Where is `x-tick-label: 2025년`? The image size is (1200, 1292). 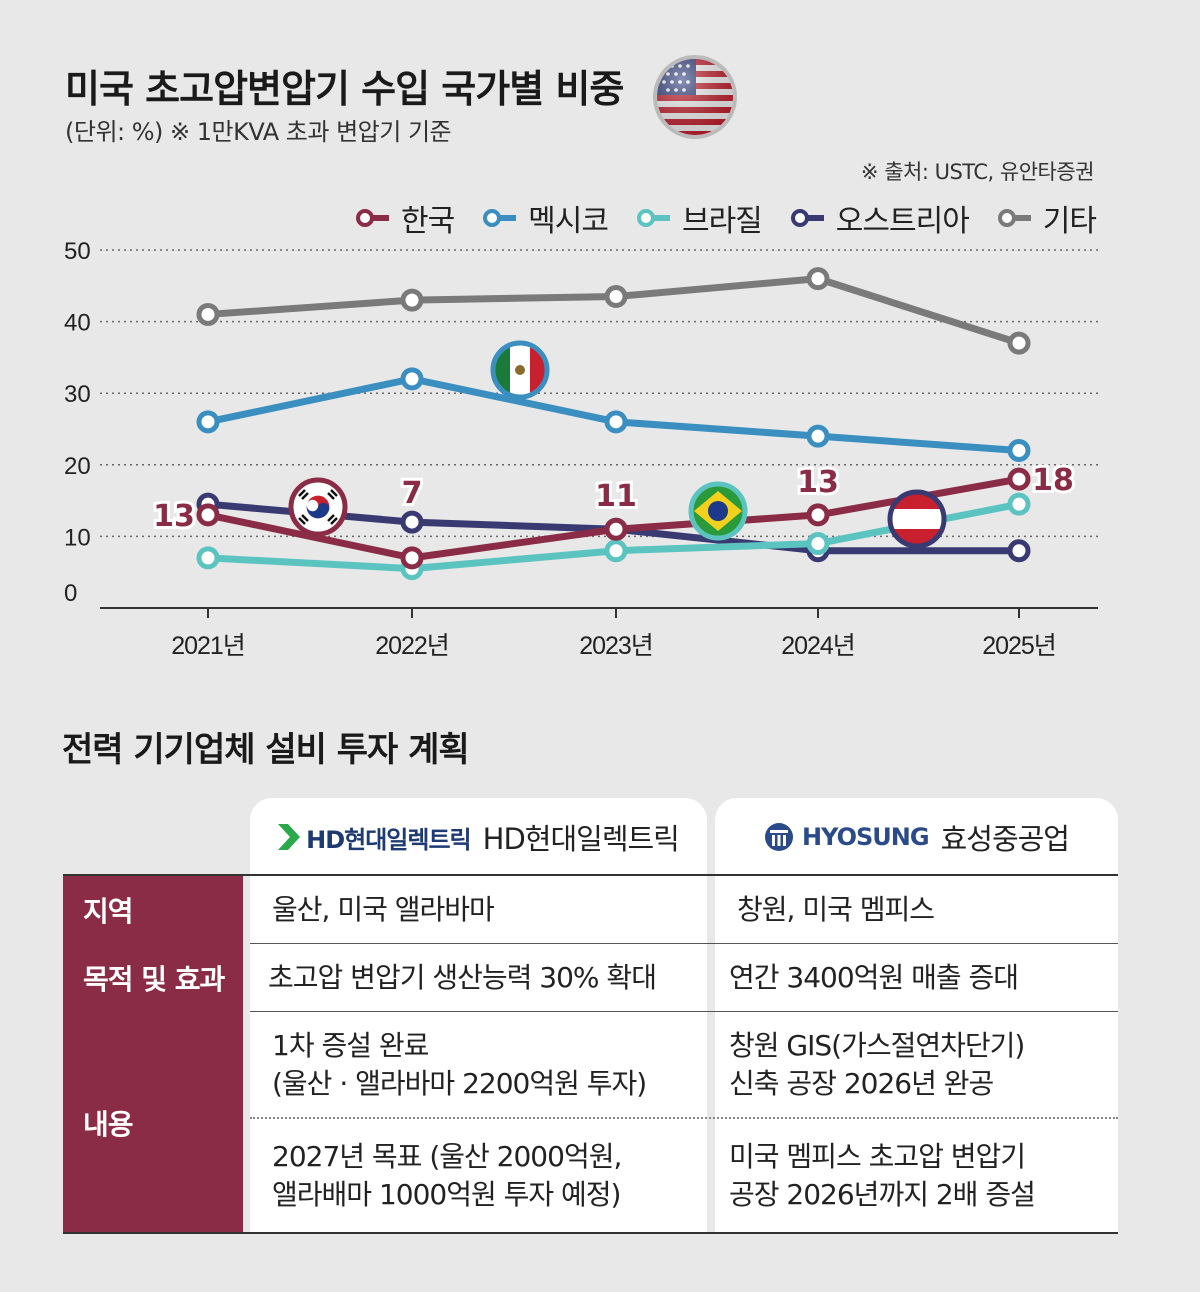 x-tick-label: 2025년 is located at coordinates (1019, 646).